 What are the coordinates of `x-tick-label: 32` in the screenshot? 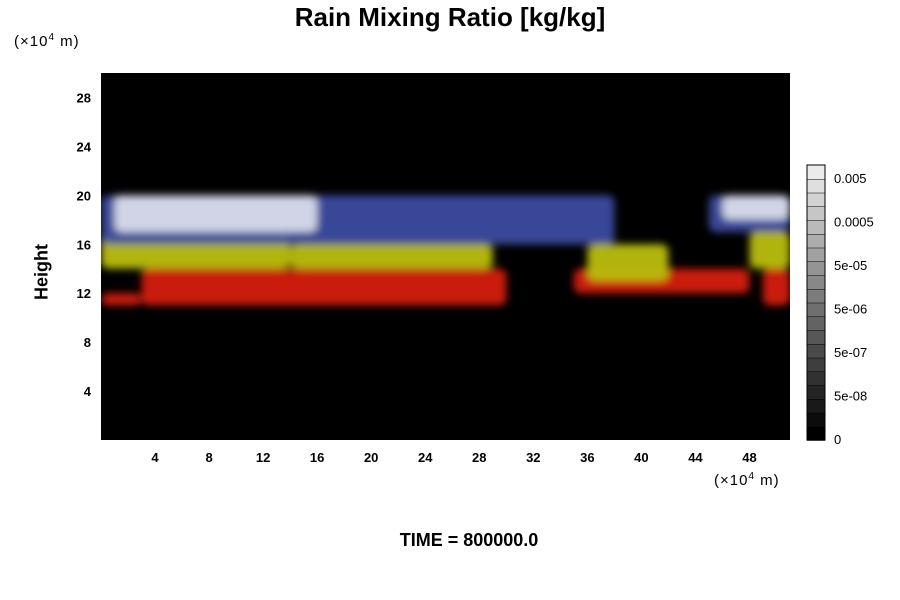 It's located at (533, 457).